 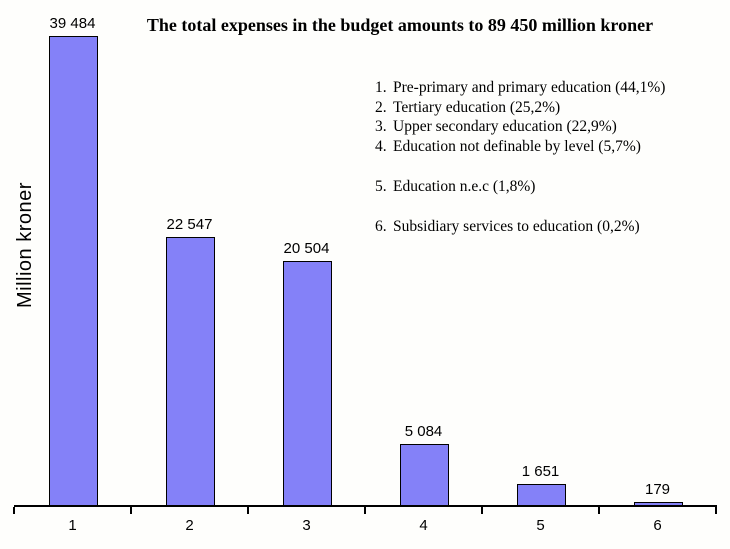 What do you see at coordinates (657, 525) in the screenshot?
I see `x-tick-label-6: 6` at bounding box center [657, 525].